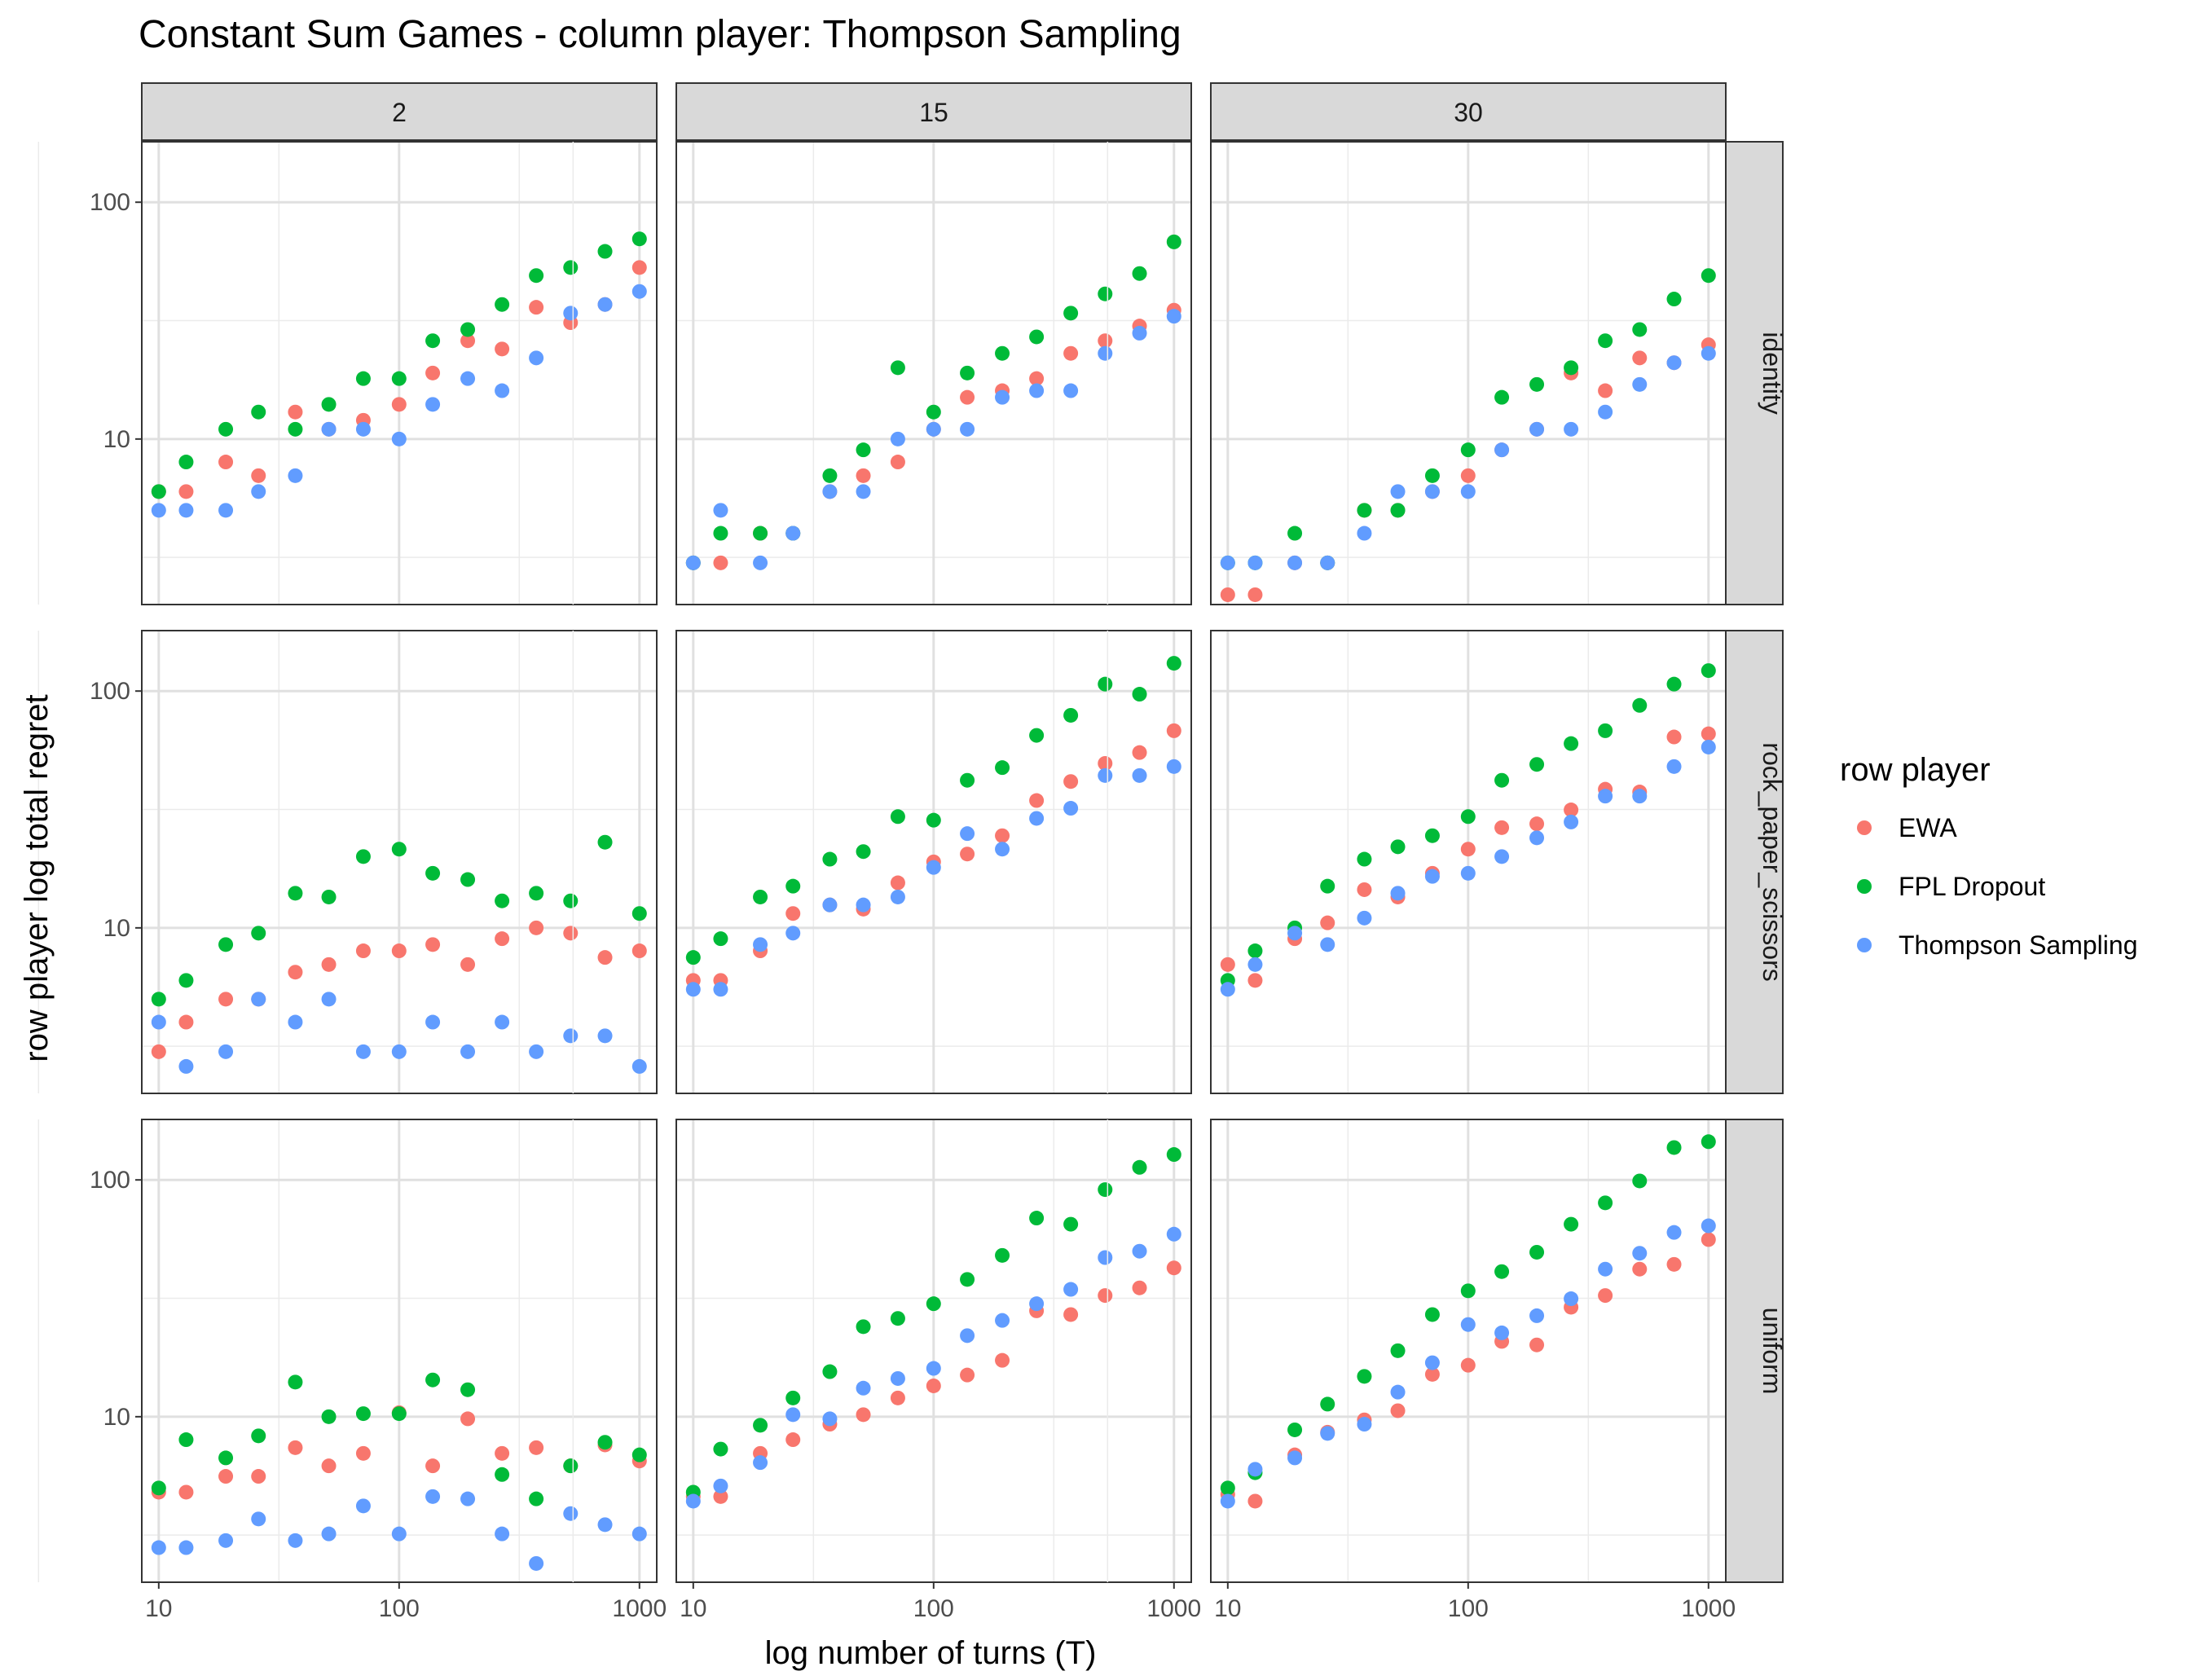  What do you see at coordinates (933, 862) in the screenshot?
I see `panel-border` at bounding box center [933, 862].